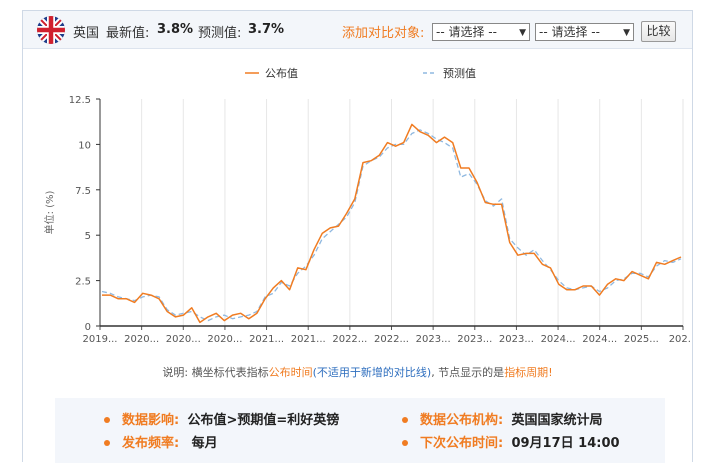 This screenshot has width=701, height=463. I want to click on latest-label: 最新值:, so click(128, 33).